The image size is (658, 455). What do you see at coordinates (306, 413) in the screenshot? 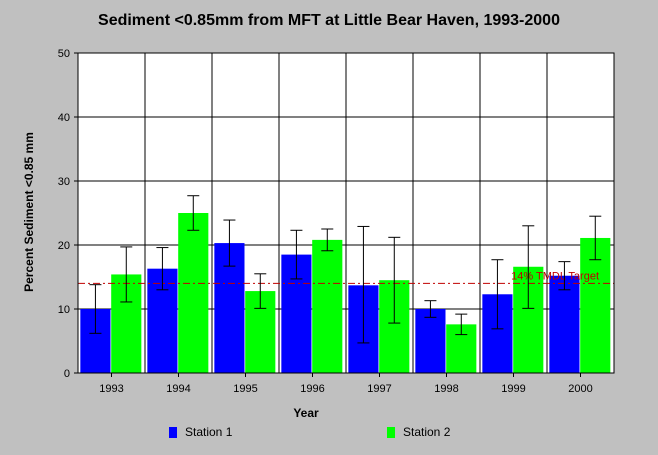
I see `x-axis-label: Year` at bounding box center [306, 413].